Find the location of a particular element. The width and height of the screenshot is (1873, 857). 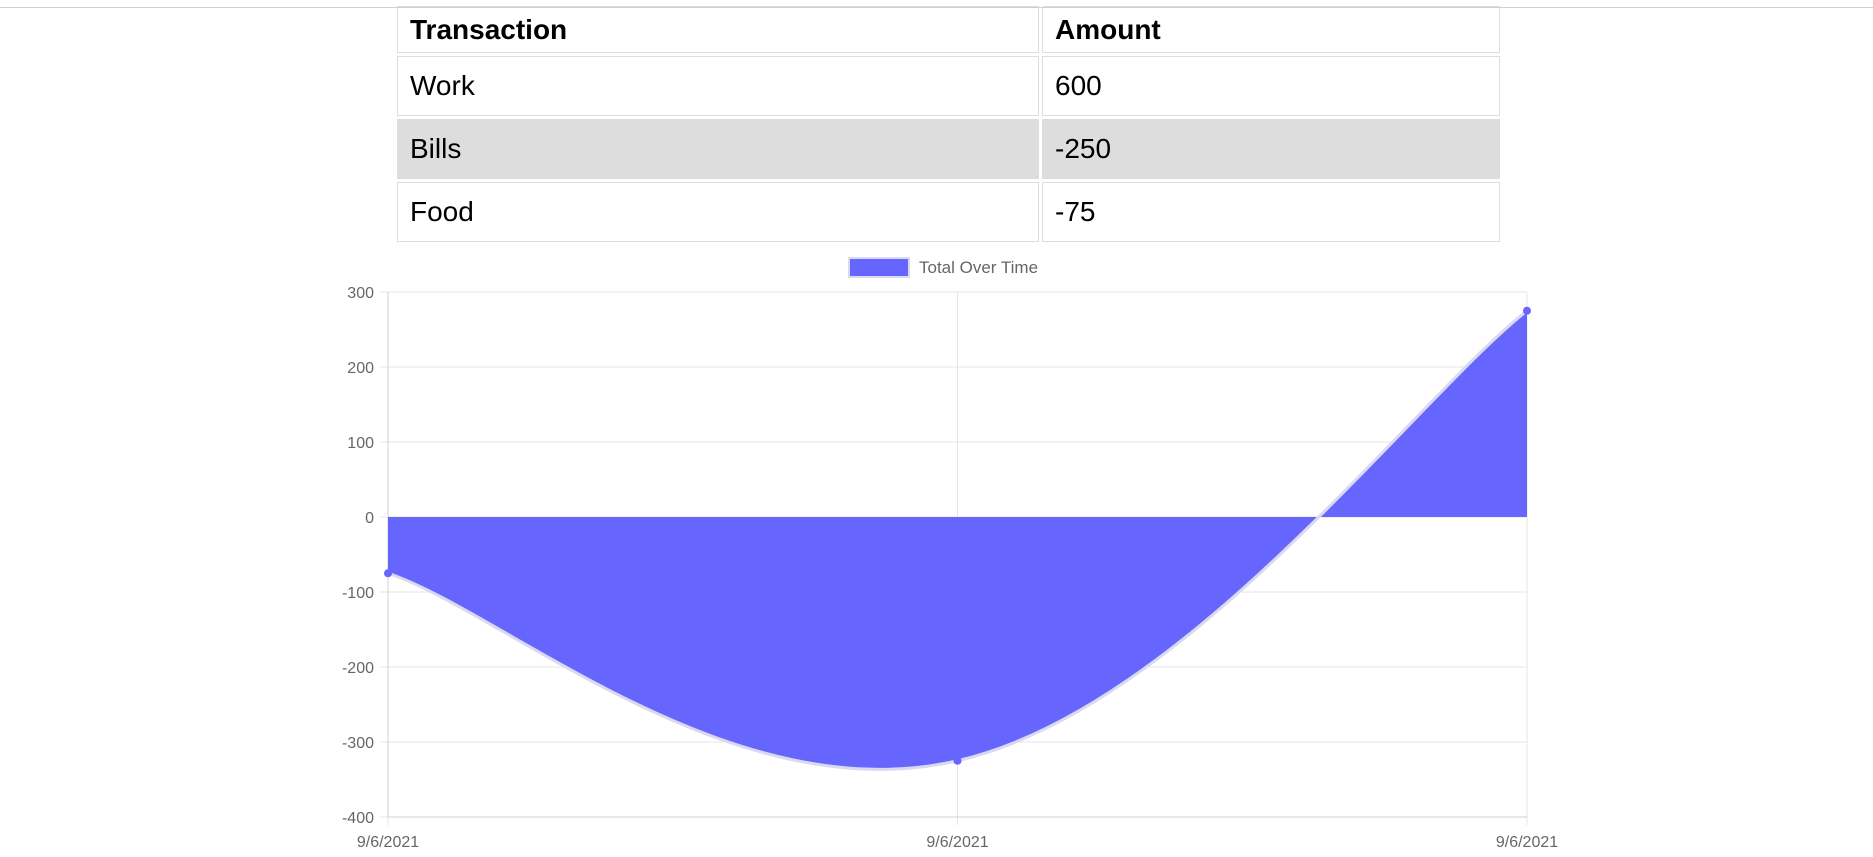

legend-swatch is located at coordinates (879, 267).